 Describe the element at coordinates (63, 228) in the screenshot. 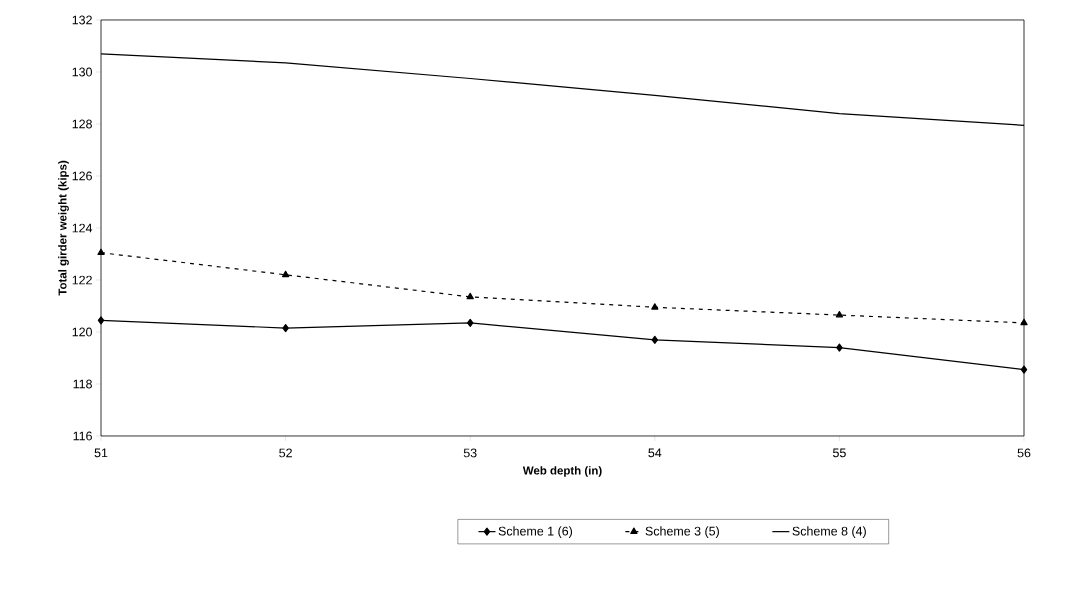

I see `y-axis-title: Total girder weight (kips)` at that location.